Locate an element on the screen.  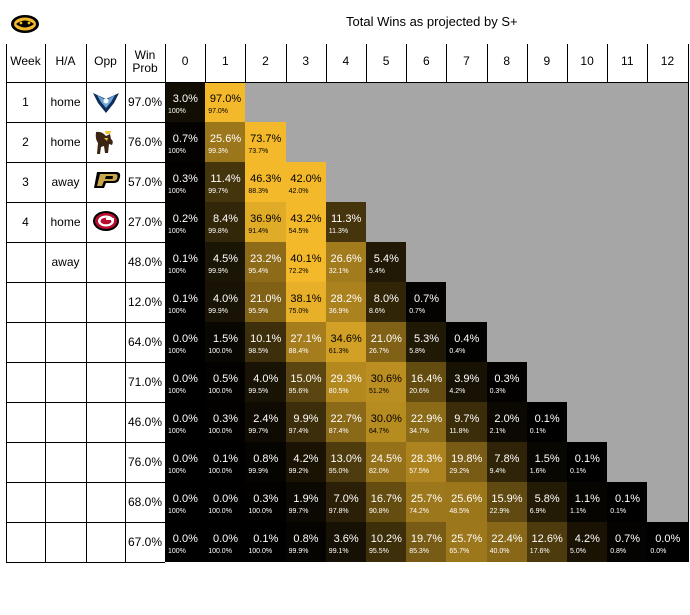
prob-cell: 36.9% 91.4% is located at coordinates (266, 222).